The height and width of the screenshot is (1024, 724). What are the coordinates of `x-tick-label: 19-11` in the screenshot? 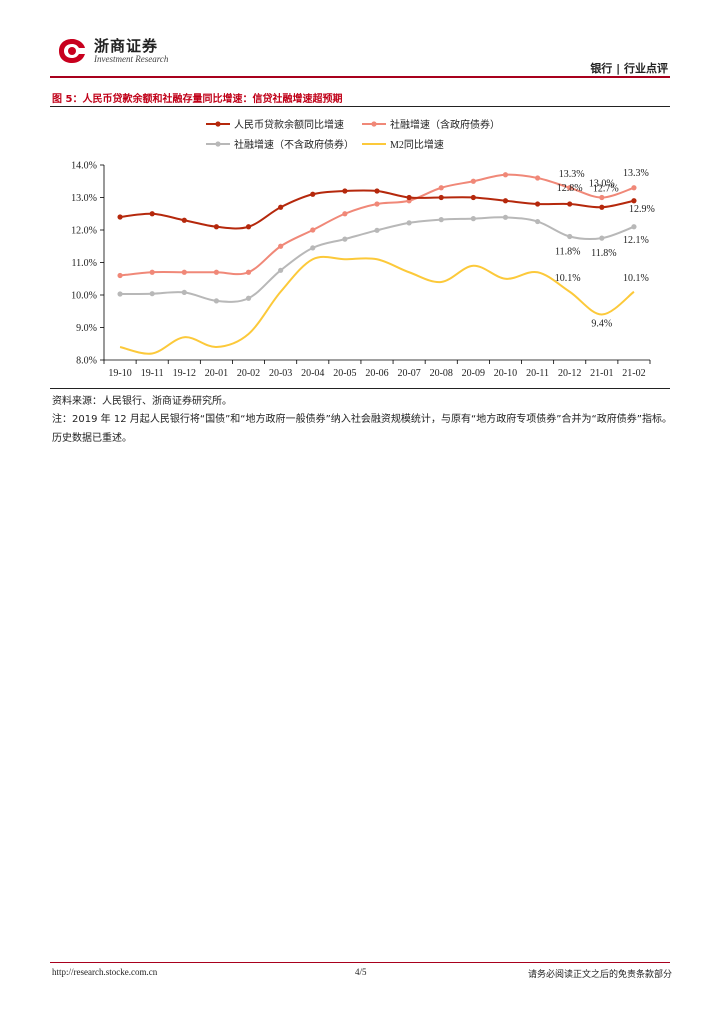 It's located at (152, 373).